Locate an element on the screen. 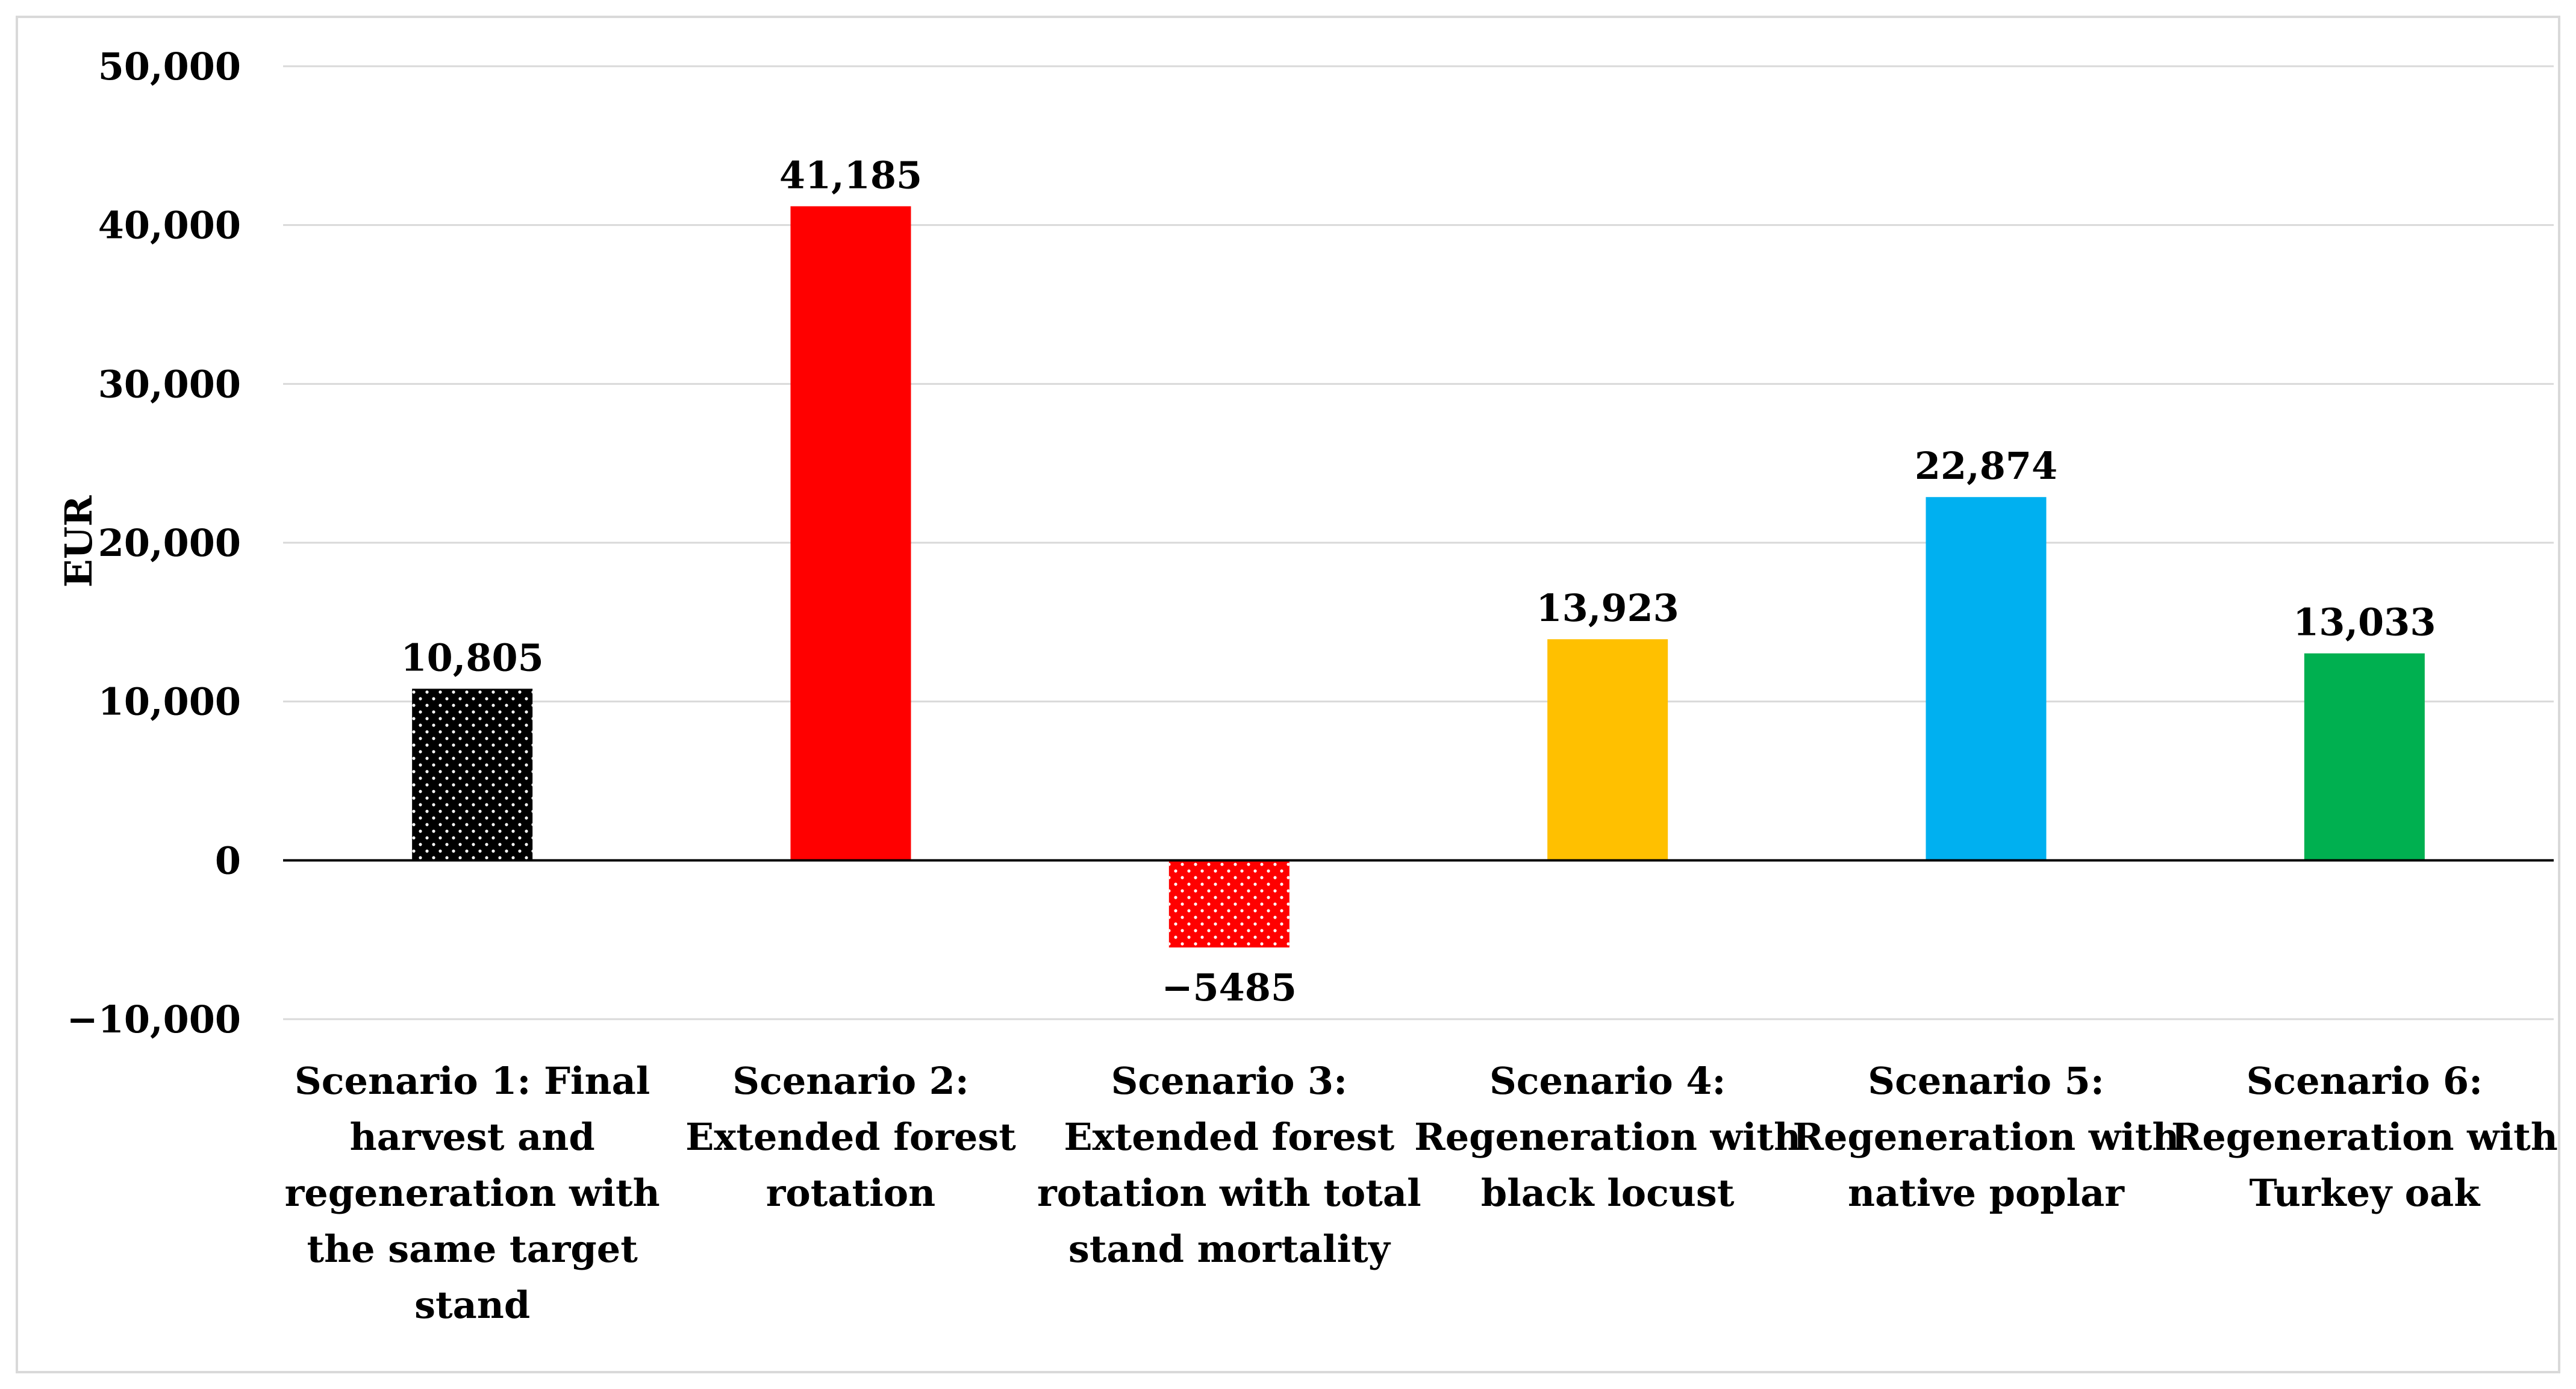 This screenshot has width=2576, height=1389. data-label: 10,805 is located at coordinates (472, 657).